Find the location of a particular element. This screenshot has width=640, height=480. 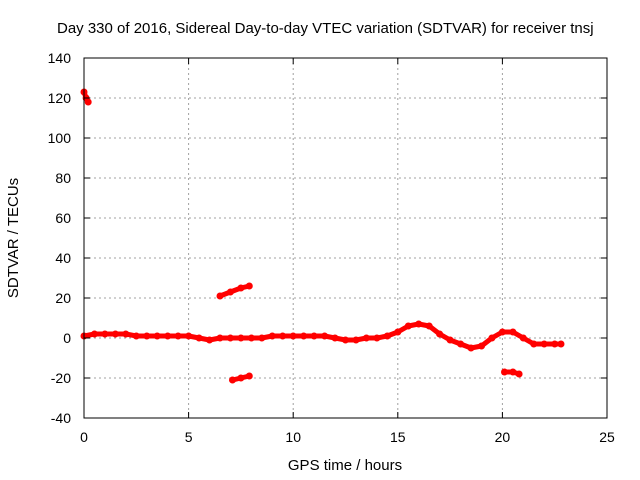

x-tick-label: 15 is located at coordinates (398, 437).